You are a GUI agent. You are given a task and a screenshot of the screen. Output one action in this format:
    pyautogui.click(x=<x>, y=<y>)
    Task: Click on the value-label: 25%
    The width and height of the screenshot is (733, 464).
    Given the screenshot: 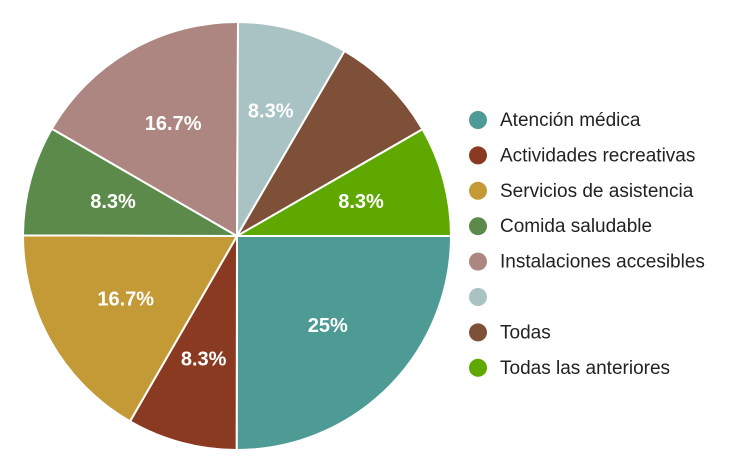 What is the action you would take?
    pyautogui.click(x=328, y=326)
    